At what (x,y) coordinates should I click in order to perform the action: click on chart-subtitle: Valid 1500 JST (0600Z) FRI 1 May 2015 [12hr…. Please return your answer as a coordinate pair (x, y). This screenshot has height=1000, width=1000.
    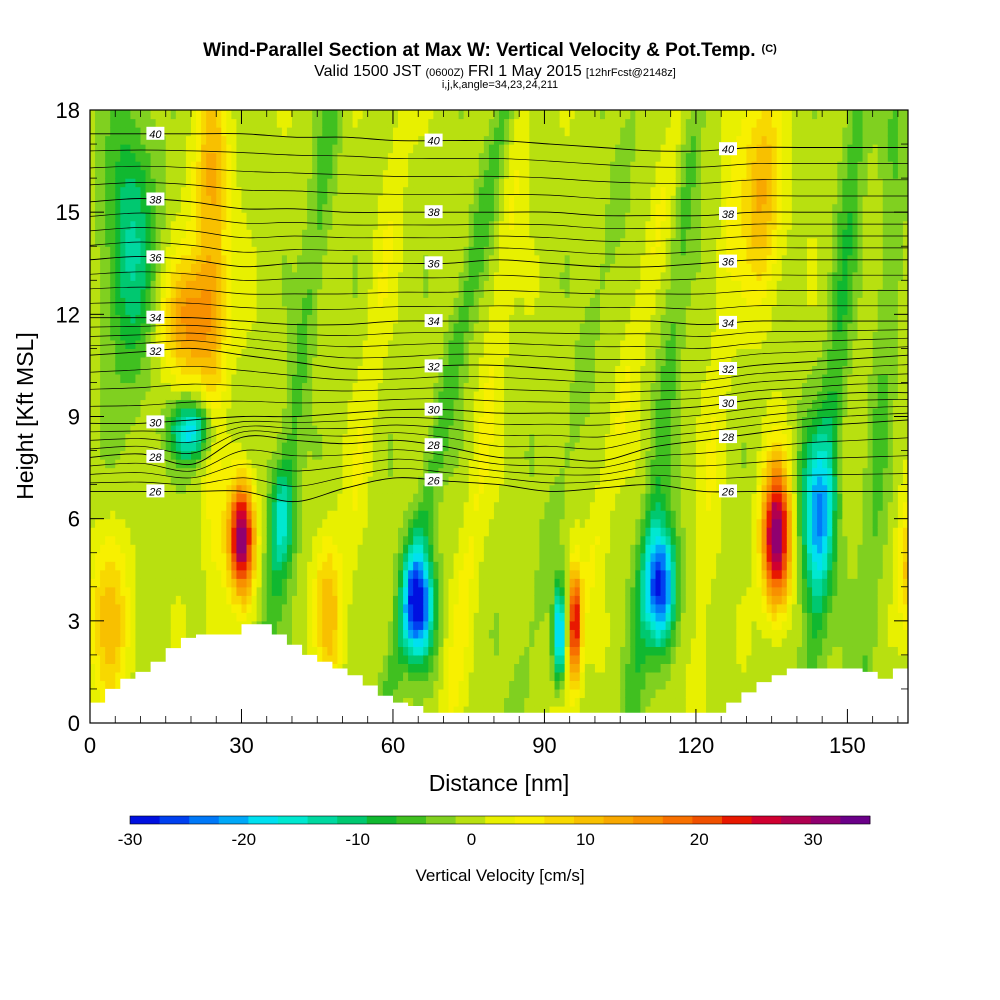
    Looking at the image, I should click on (495, 71).